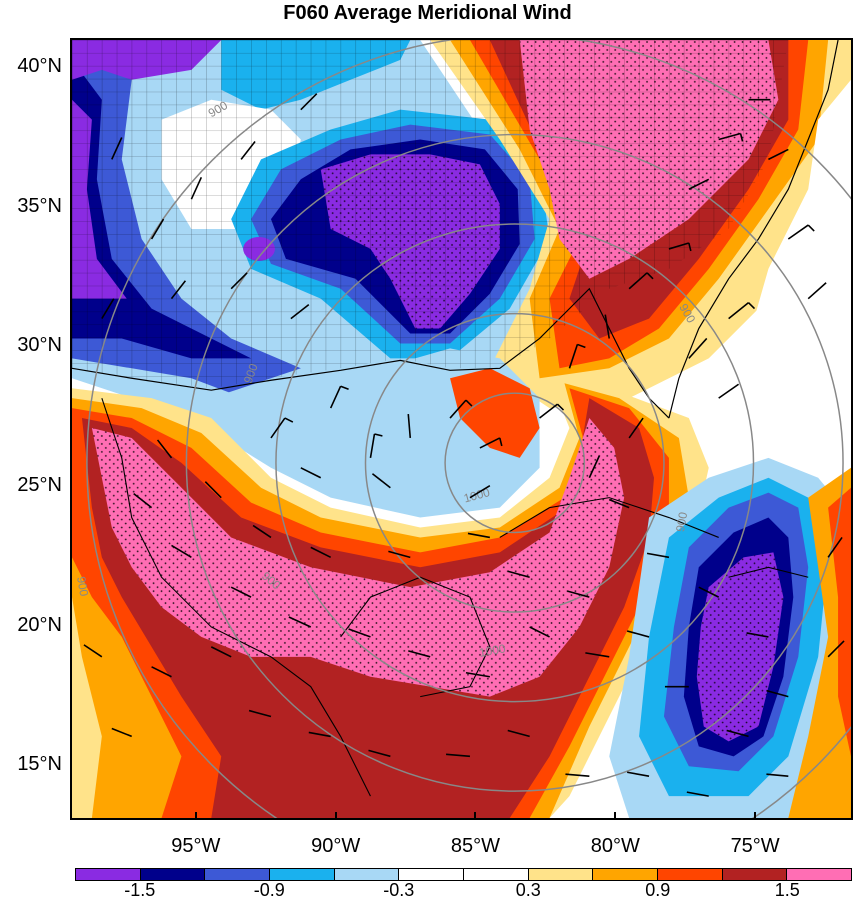 Image resolution: width=855 pixels, height=900 pixels. Describe the element at coordinates (399, 890) in the screenshot. I see `colorbar-label: -0.3` at that location.